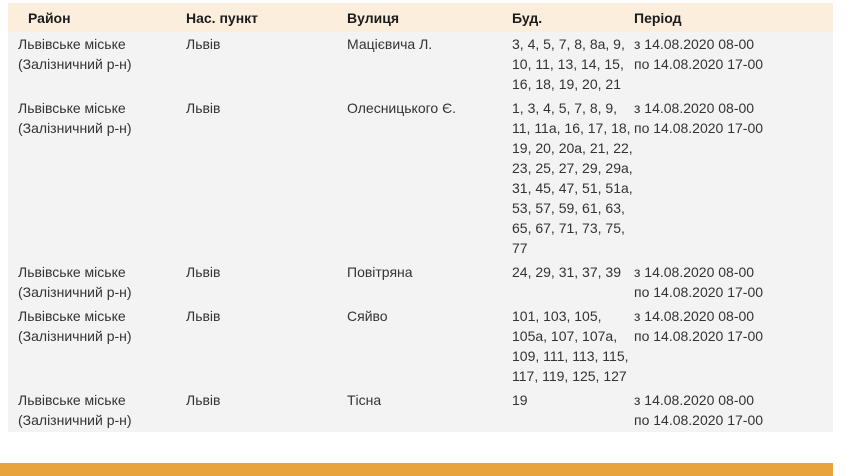 The image size is (857, 476). What do you see at coordinates (416, 469) in the screenshot?
I see `footer-accent-bar` at bounding box center [416, 469].